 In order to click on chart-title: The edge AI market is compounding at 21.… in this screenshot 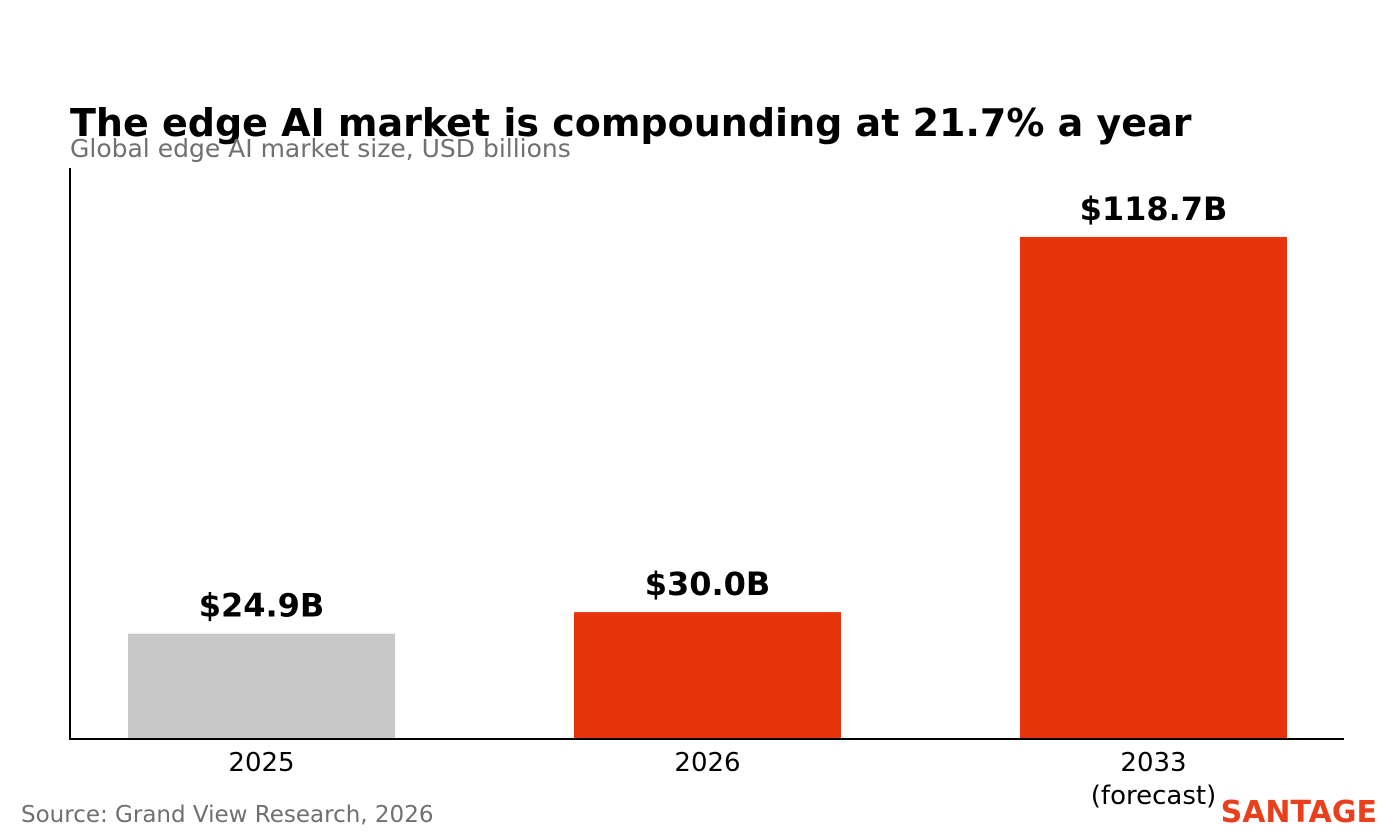, I will do `click(631, 123)`.